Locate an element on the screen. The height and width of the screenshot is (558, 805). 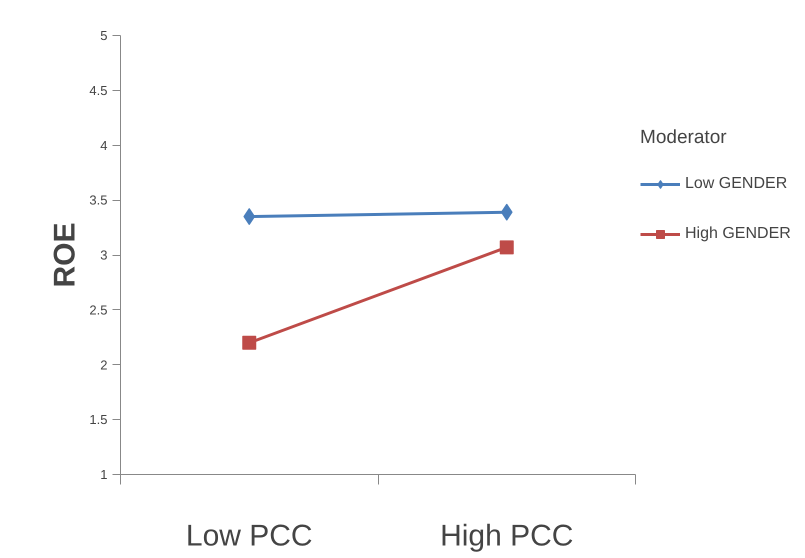
y-tick-label: 1 is located at coordinates (104, 474).